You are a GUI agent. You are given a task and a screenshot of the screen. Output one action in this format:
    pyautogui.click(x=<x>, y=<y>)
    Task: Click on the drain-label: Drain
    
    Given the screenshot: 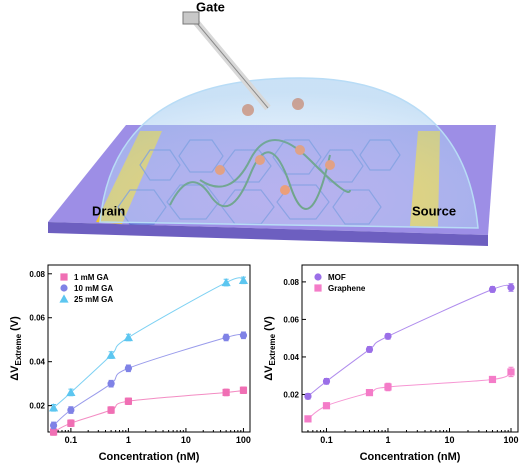 What is the action you would take?
    pyautogui.click(x=108, y=210)
    